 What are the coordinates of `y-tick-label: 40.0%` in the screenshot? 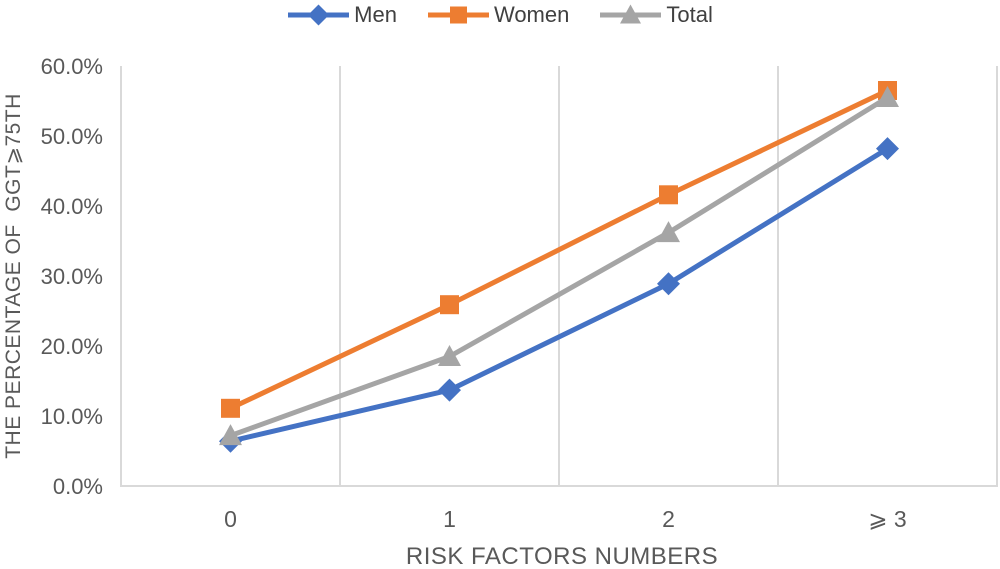 It's located at (72, 206).